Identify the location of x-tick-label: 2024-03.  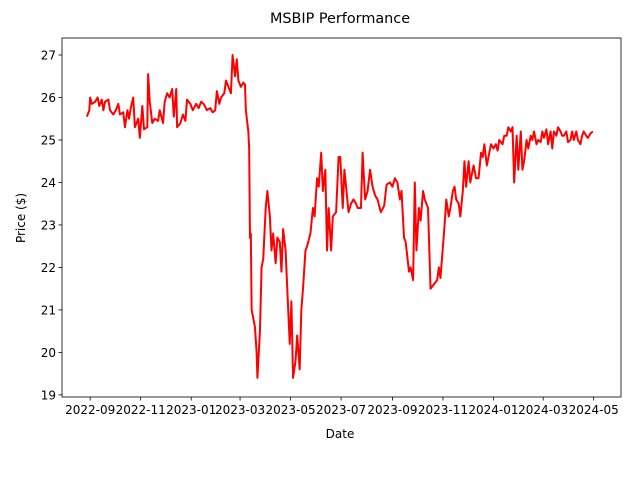
(543, 410).